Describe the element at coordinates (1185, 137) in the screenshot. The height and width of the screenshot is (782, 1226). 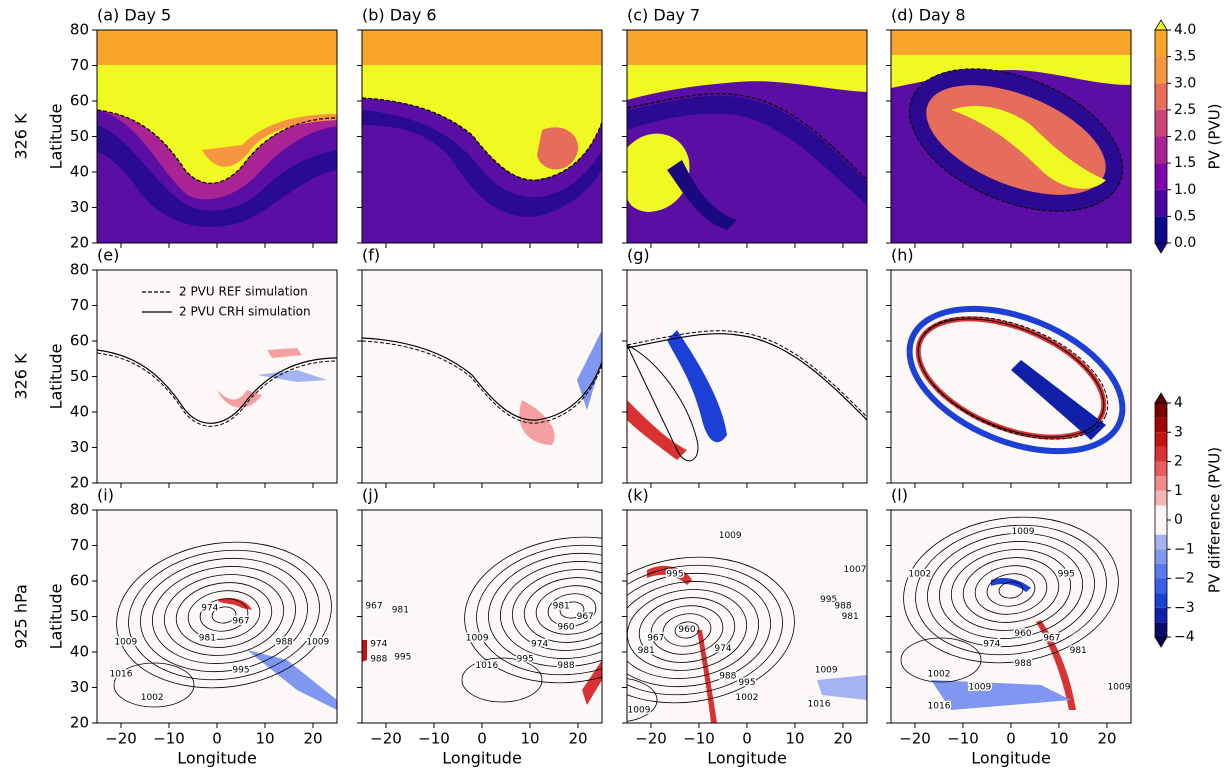
I see `colorbar-tick-label: 2.0` at that location.